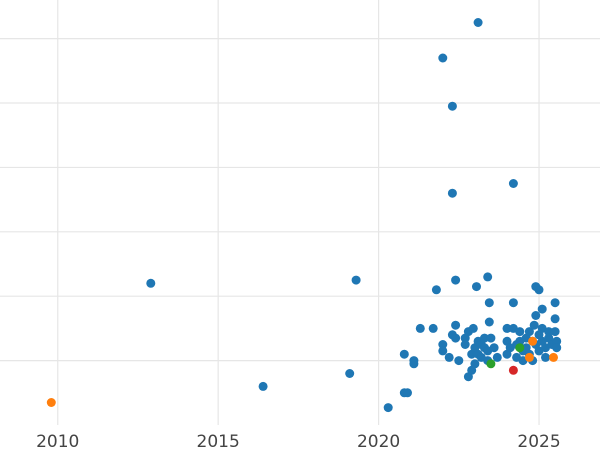 This screenshot has width=600, height=450. Describe the element at coordinates (218, 441) in the screenshot. I see `x-tick-label: 2015` at that location.